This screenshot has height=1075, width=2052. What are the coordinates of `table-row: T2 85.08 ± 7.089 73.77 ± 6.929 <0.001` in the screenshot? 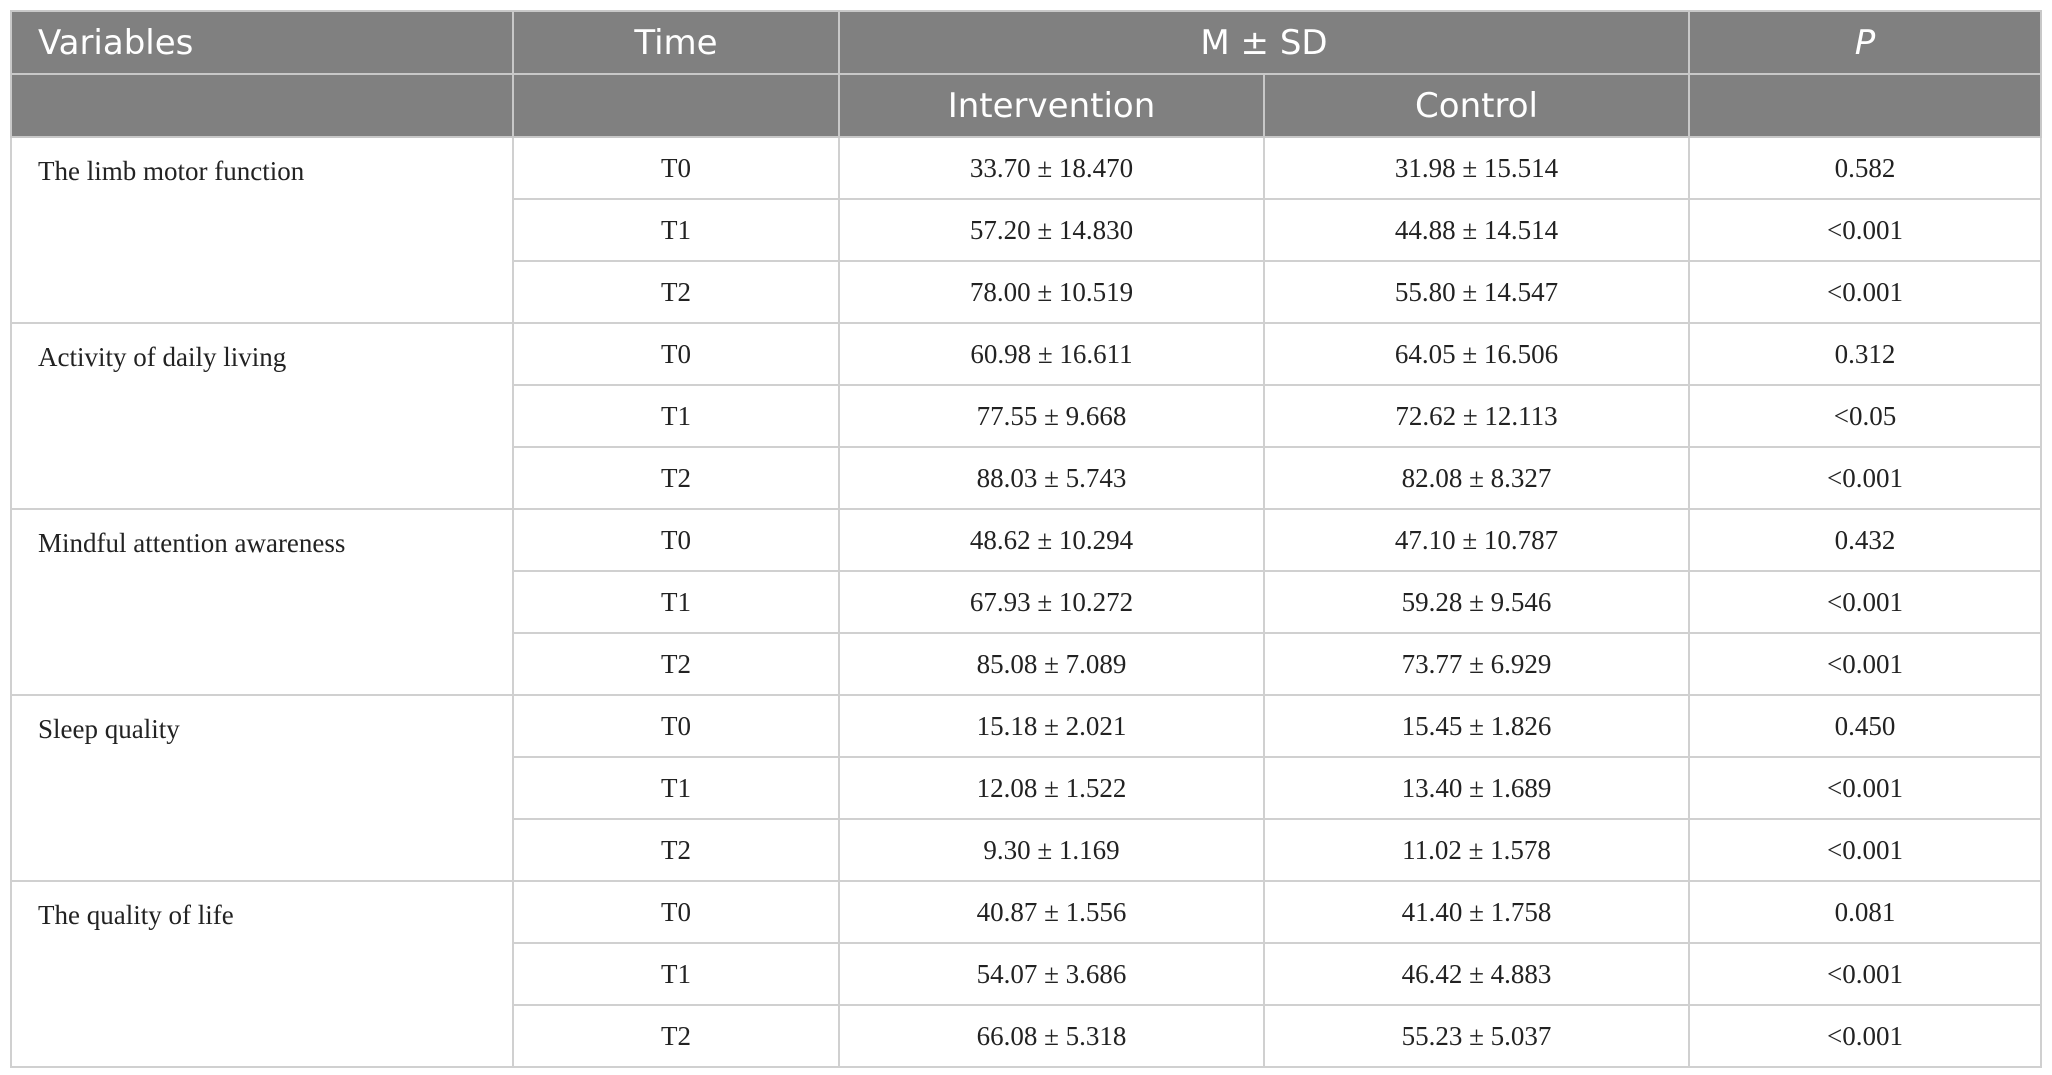 It's located at (1027, 664).